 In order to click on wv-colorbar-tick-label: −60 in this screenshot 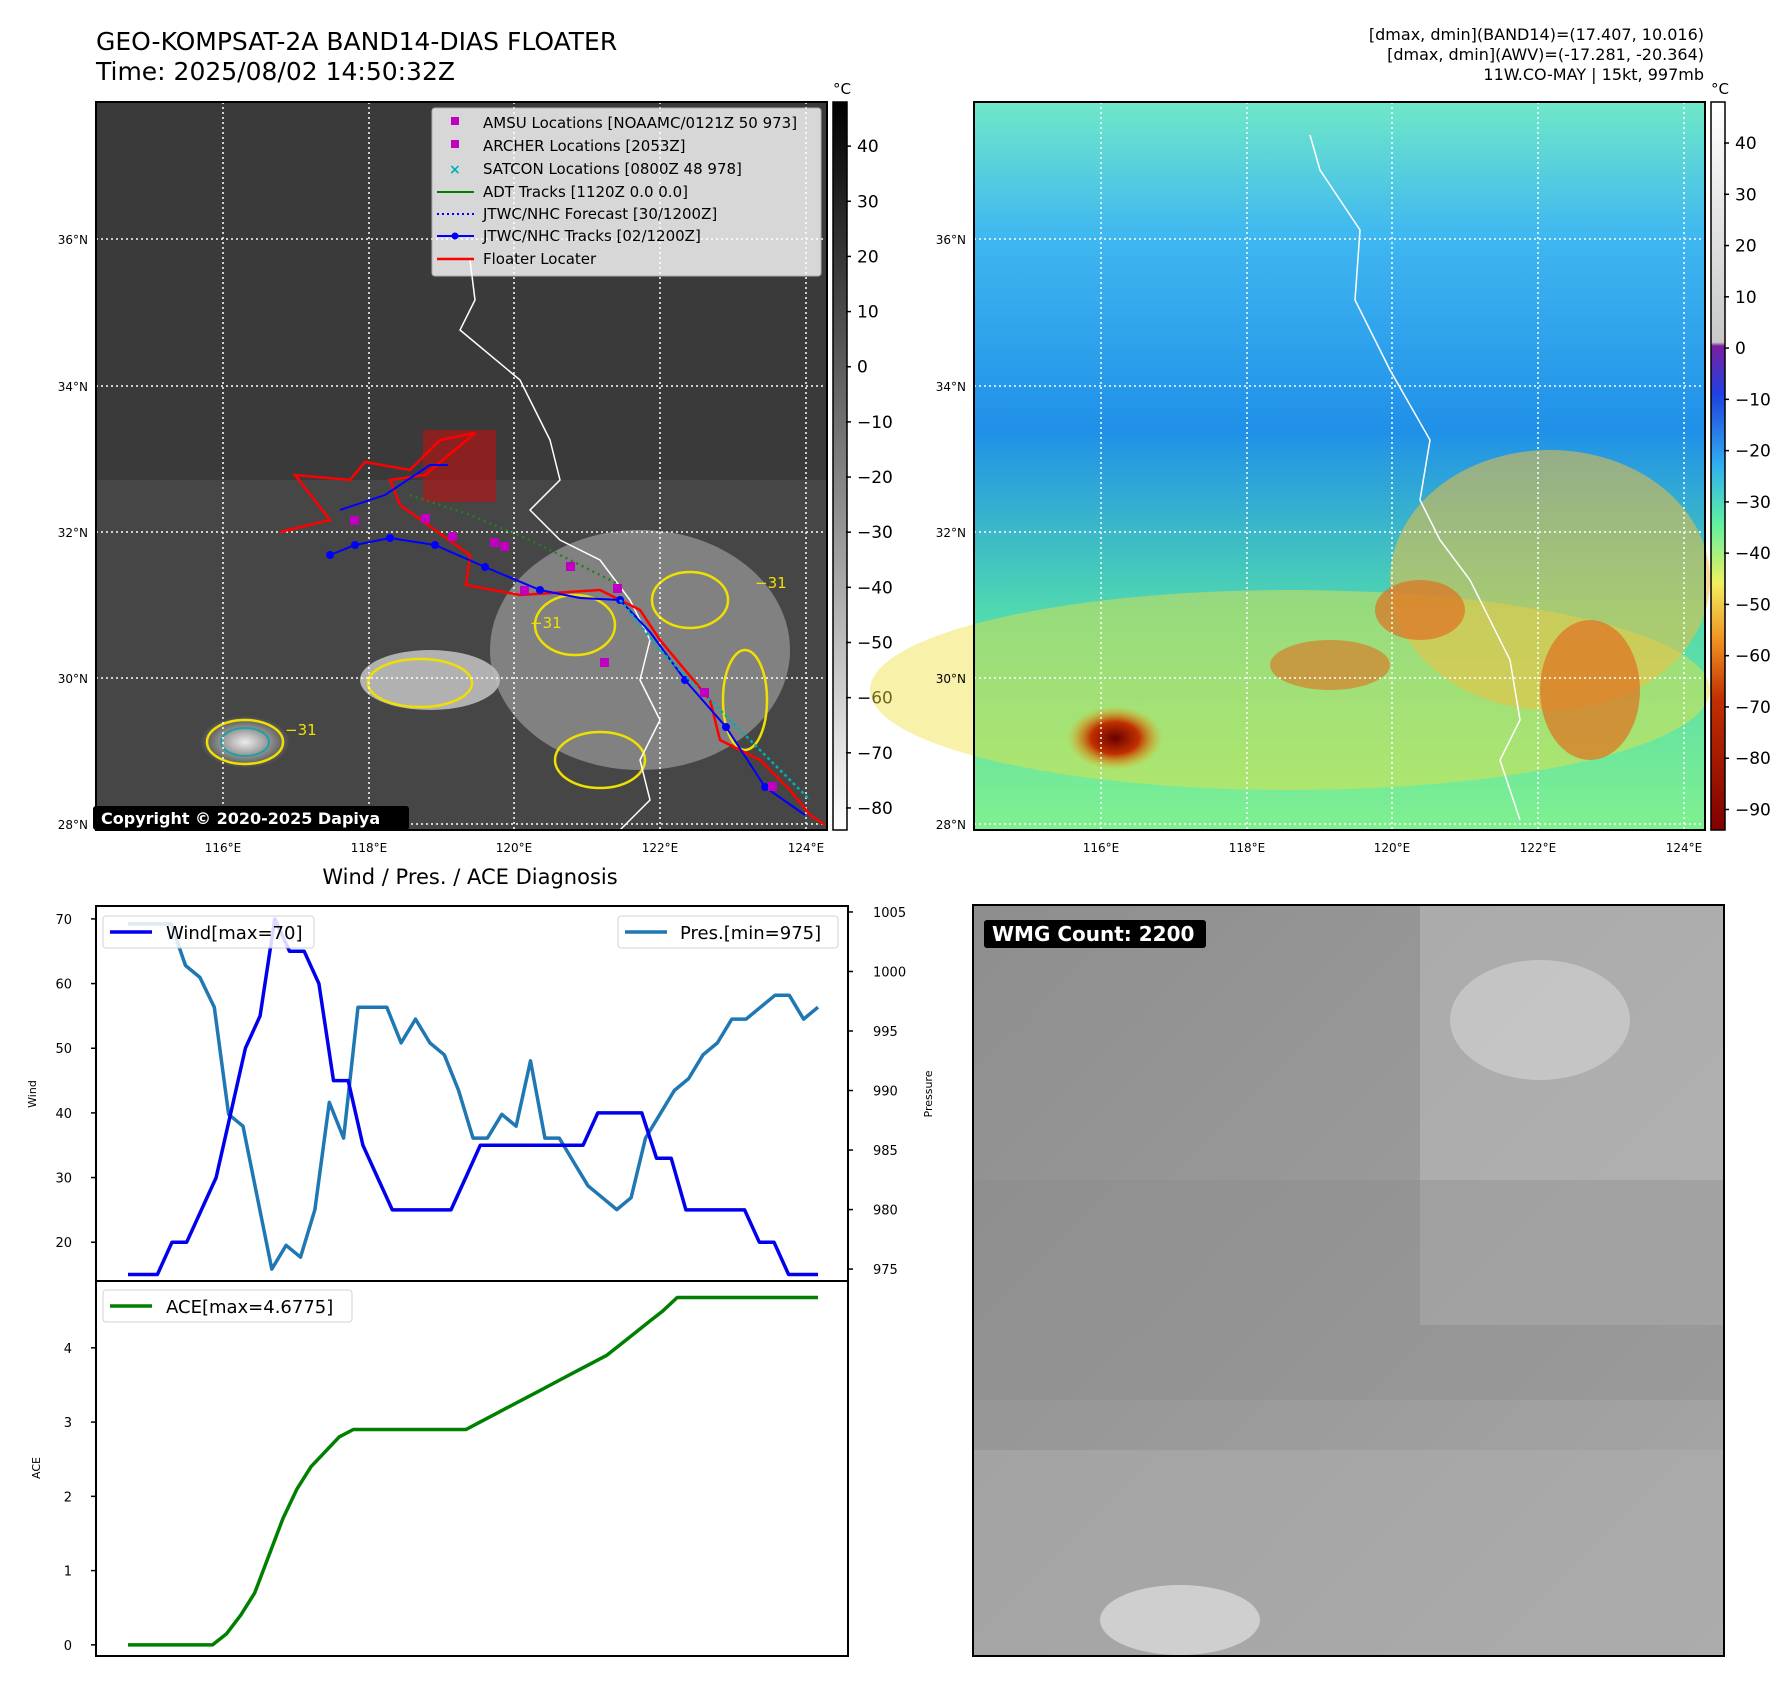, I will do `click(1753, 657)`.